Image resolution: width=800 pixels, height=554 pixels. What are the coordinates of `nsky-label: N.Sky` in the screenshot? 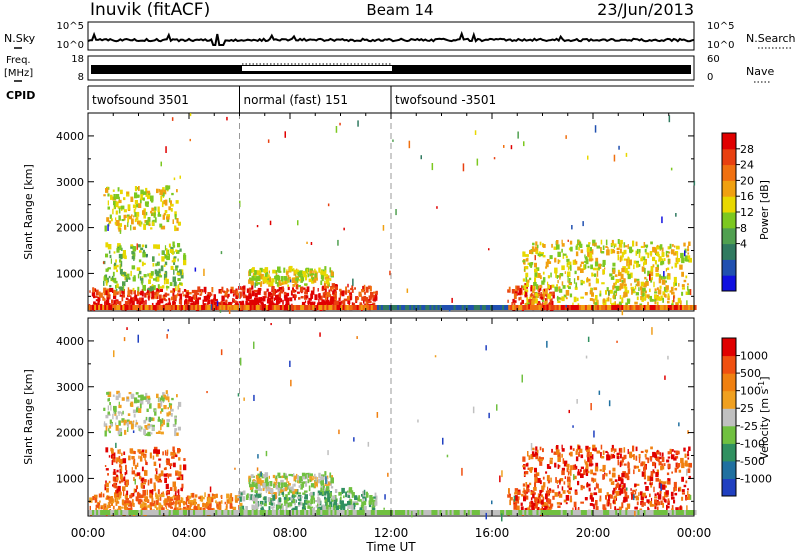 It's located at (20, 38).